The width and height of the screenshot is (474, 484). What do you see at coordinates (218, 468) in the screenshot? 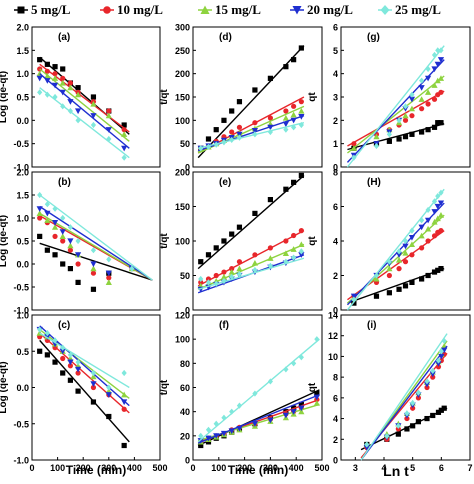
I see `x-tick-label: 100` at bounding box center [218, 468].